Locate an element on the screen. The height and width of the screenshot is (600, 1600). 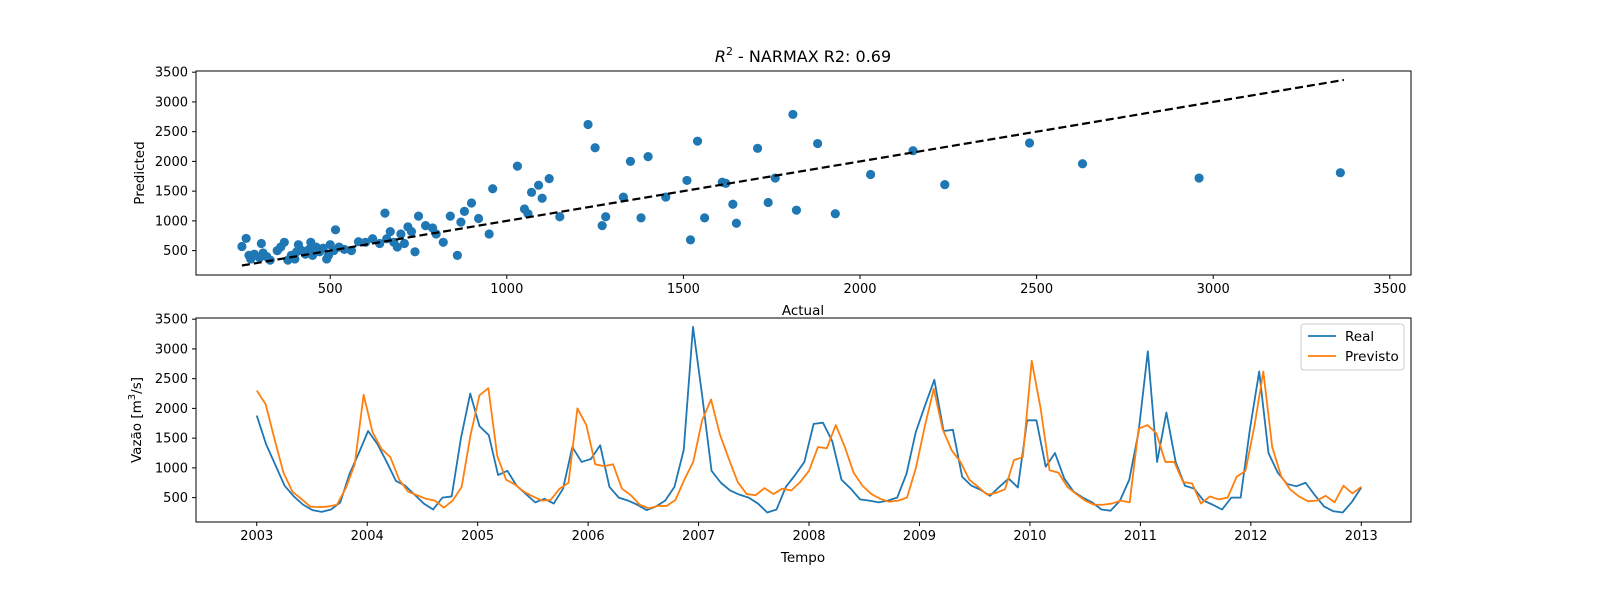
scatter-x-ticks: 500 1000 1500 2000 2500 3000 3500 is located at coordinates (862, 286).